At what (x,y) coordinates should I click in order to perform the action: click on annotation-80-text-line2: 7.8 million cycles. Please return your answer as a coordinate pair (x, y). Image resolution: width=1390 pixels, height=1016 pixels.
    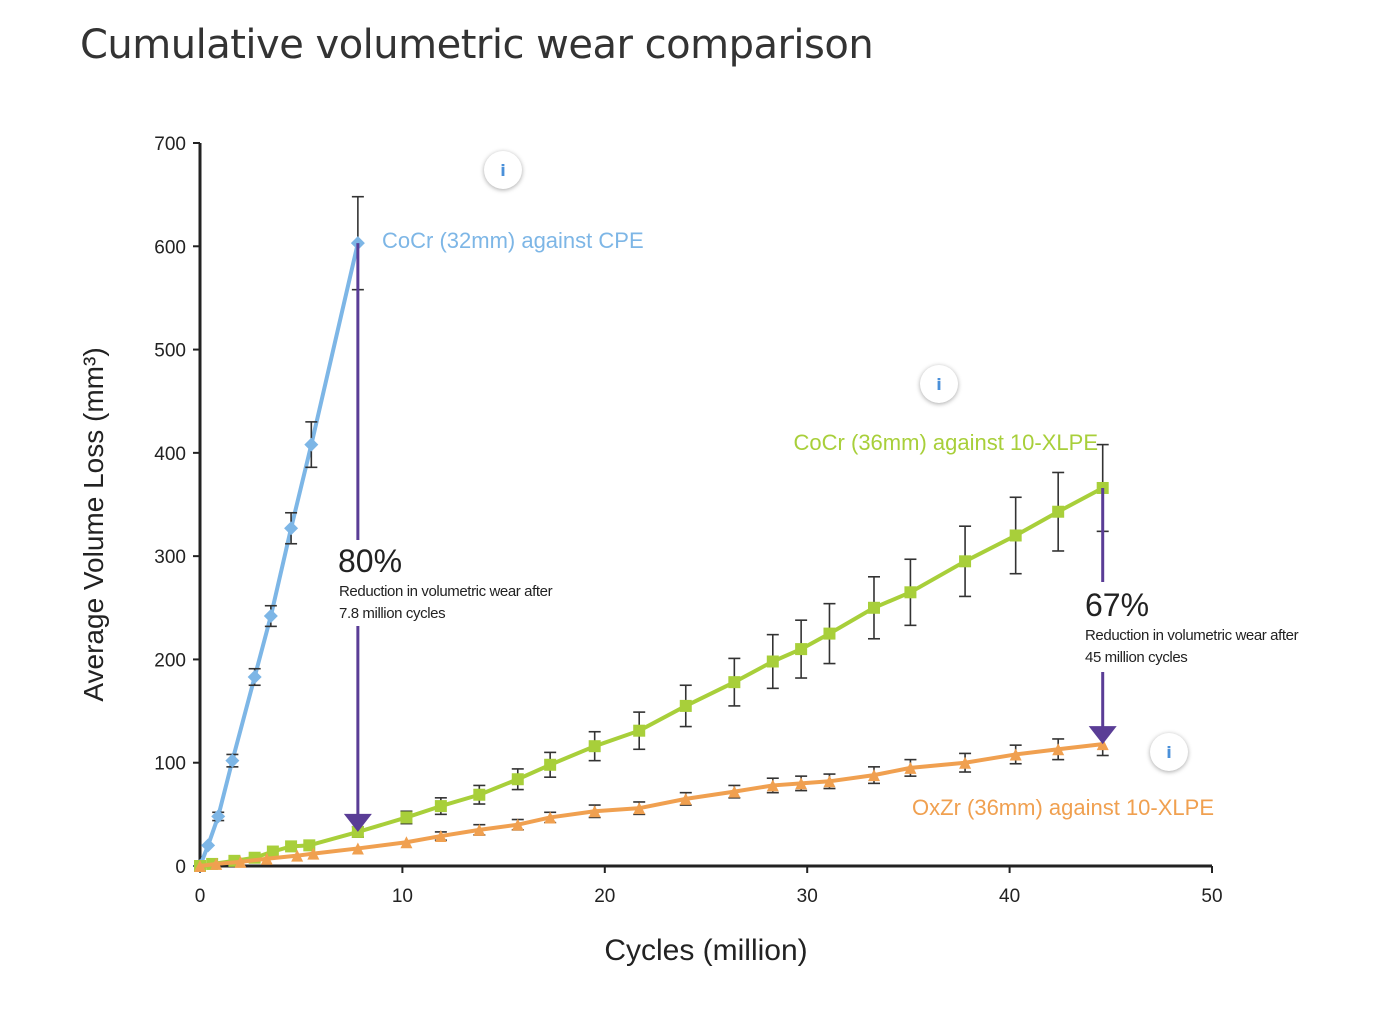
    Looking at the image, I should click on (392, 613).